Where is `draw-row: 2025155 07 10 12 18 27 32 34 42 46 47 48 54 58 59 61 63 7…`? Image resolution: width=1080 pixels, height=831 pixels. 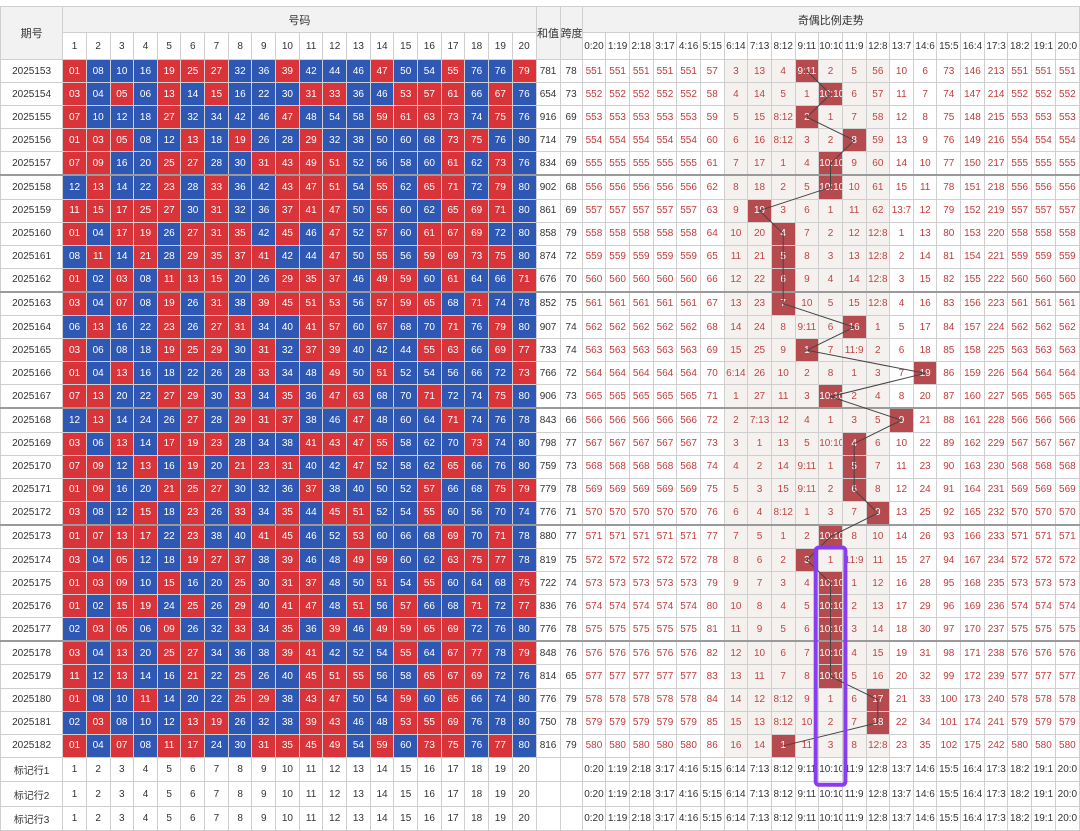
draw-row: 2025155 07 10 12 18 27 32 34 42 46 47 48 54 58 59 61 63 7… is located at coordinates (540, 117).